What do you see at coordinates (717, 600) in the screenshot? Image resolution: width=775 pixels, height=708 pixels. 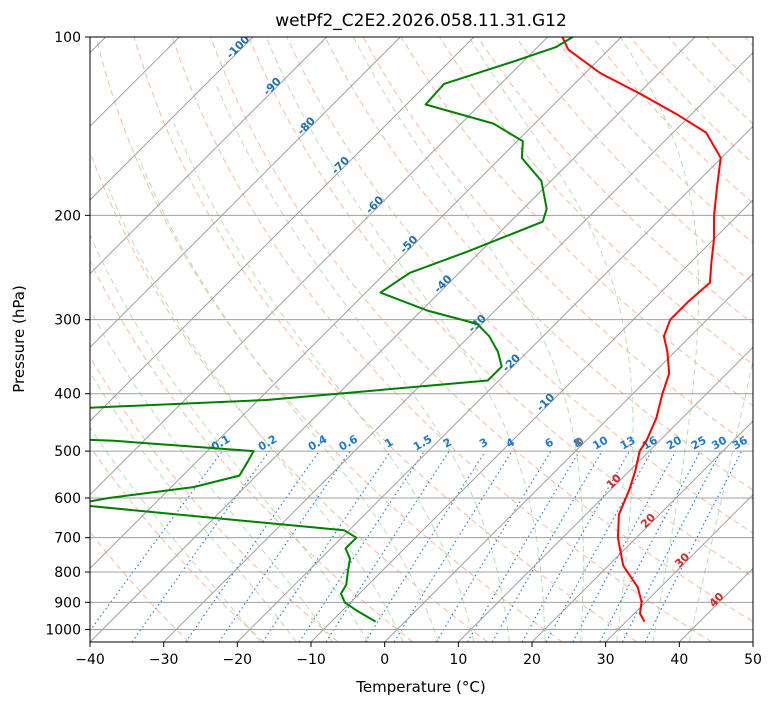 I see `dry-adiabat-label: 40` at bounding box center [717, 600].